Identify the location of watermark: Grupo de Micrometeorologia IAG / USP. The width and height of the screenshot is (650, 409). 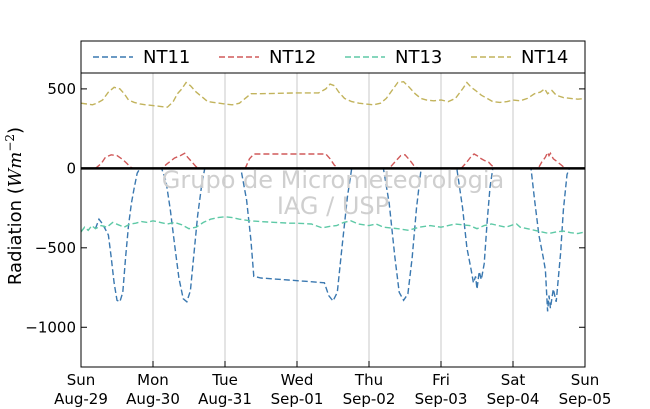
(333, 193).